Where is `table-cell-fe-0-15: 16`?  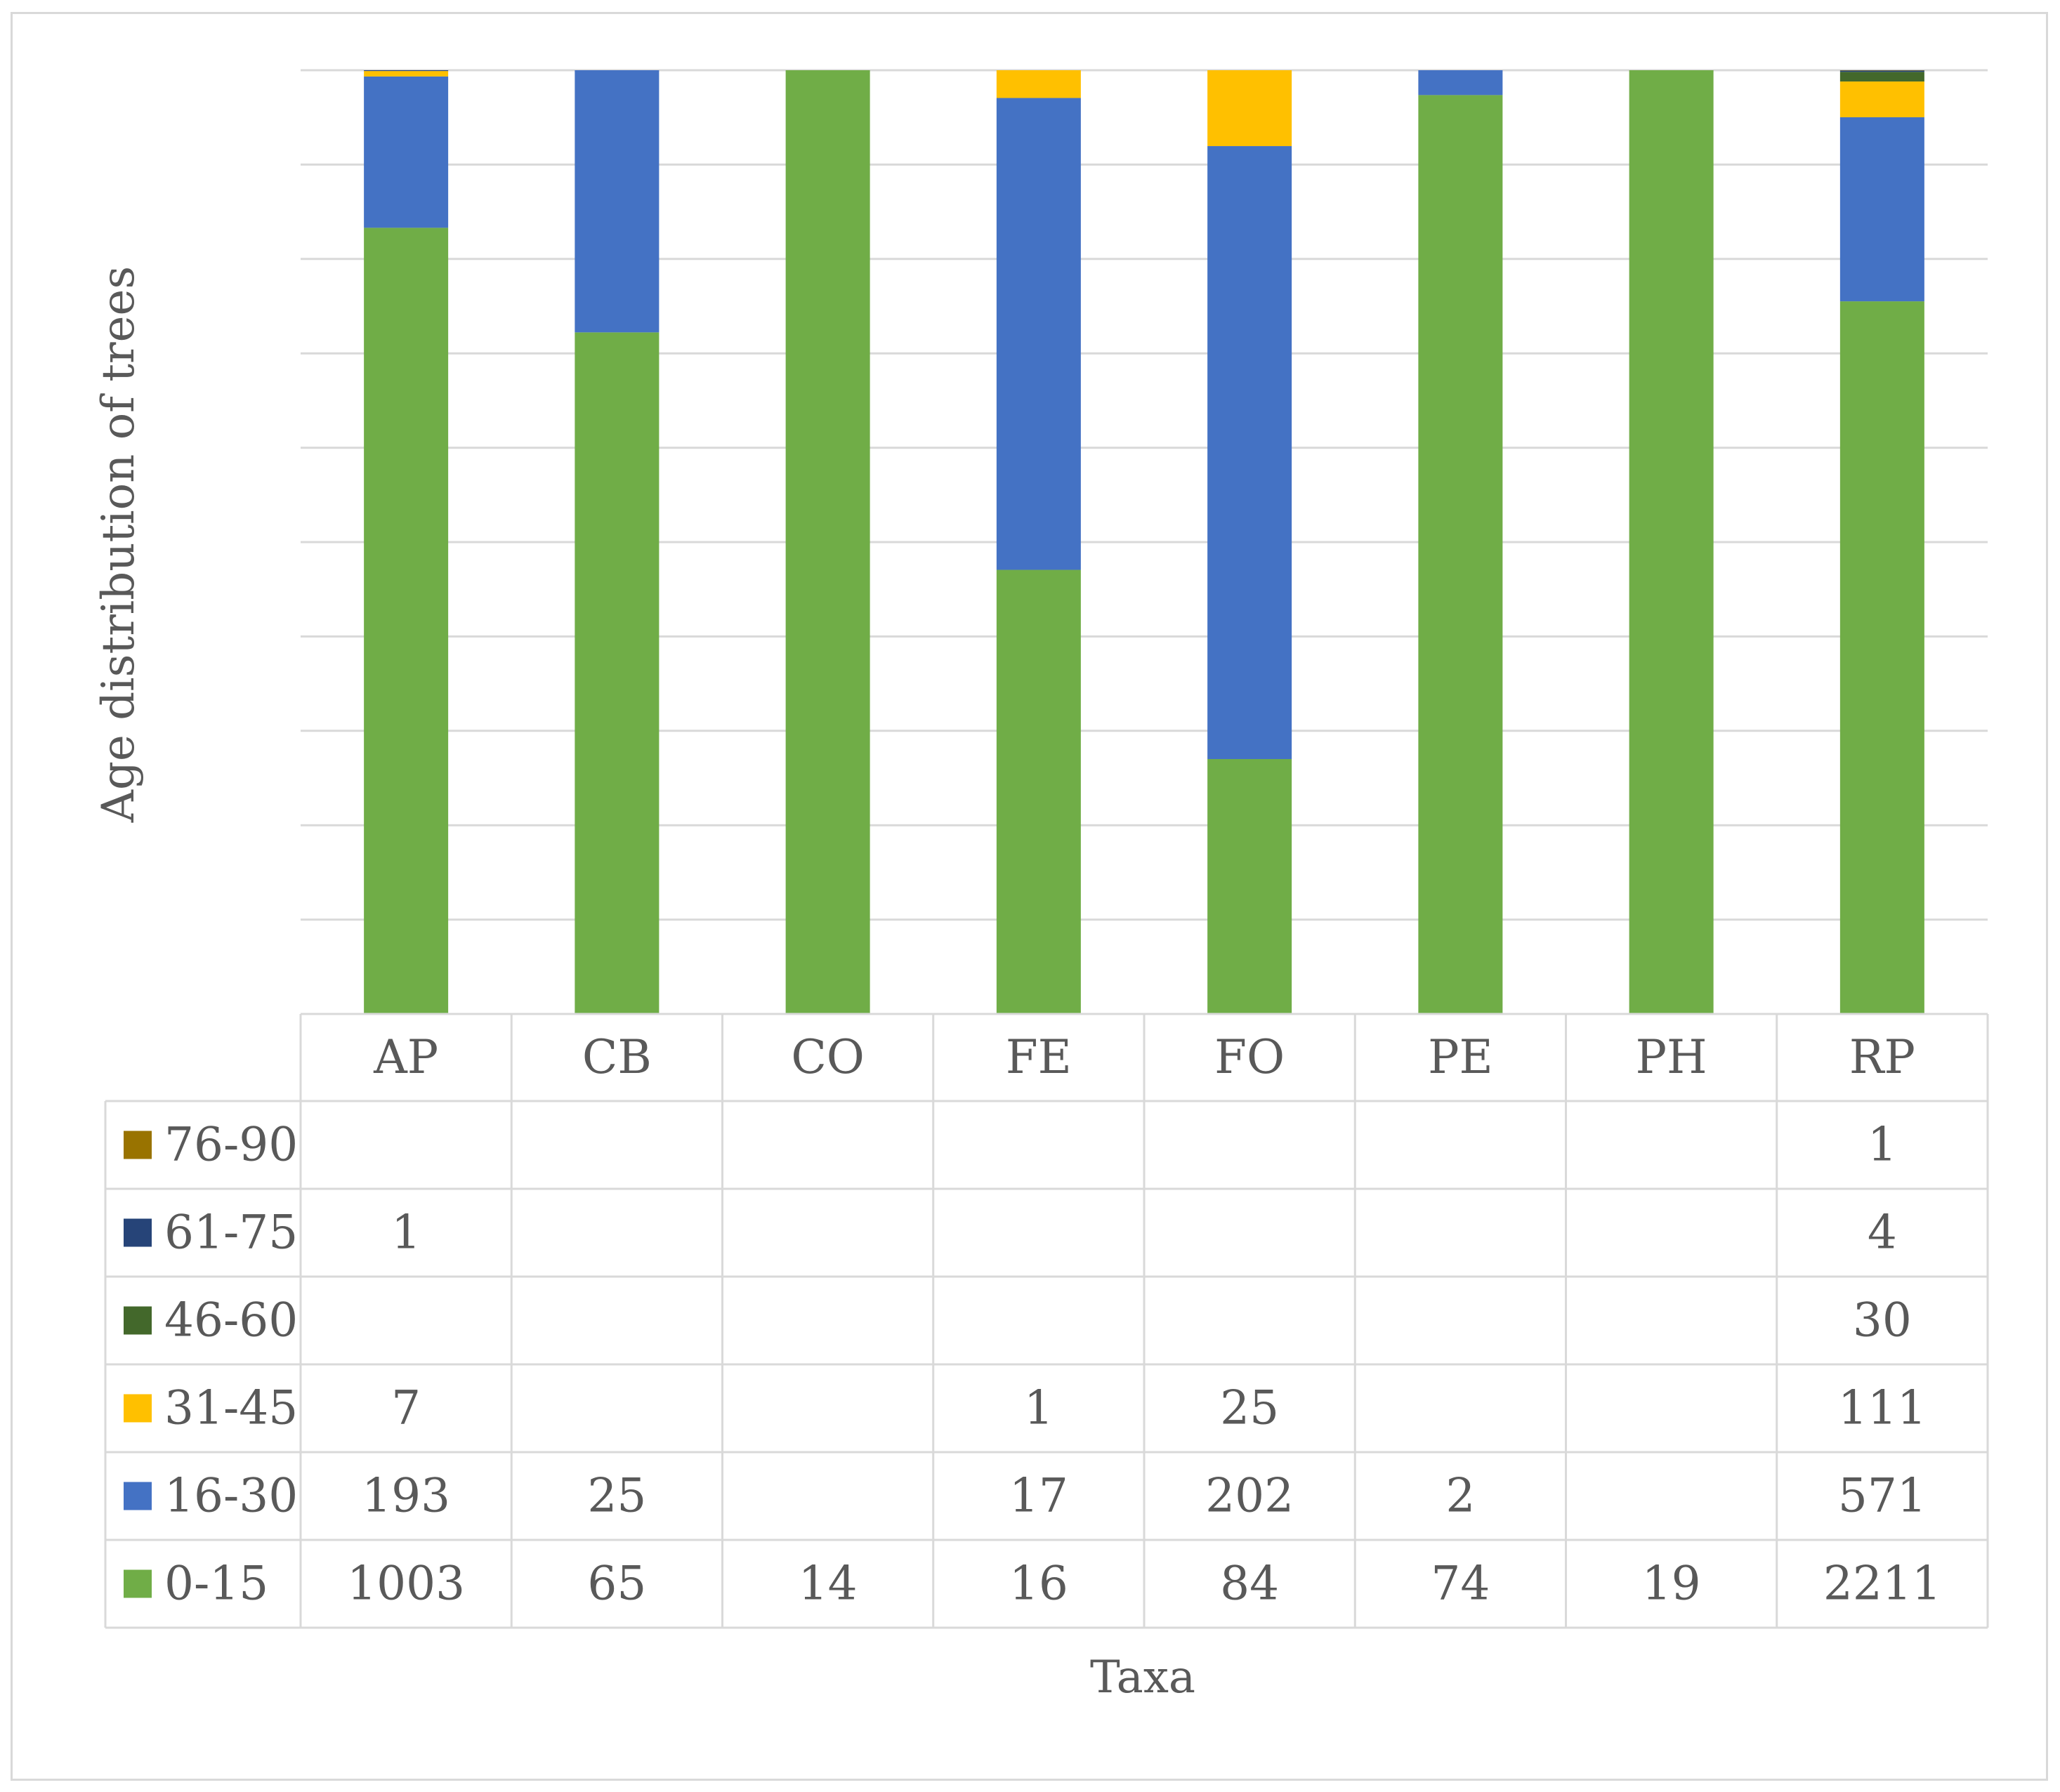
table-cell-fe-0-15: 16 is located at coordinates (1038, 1584).